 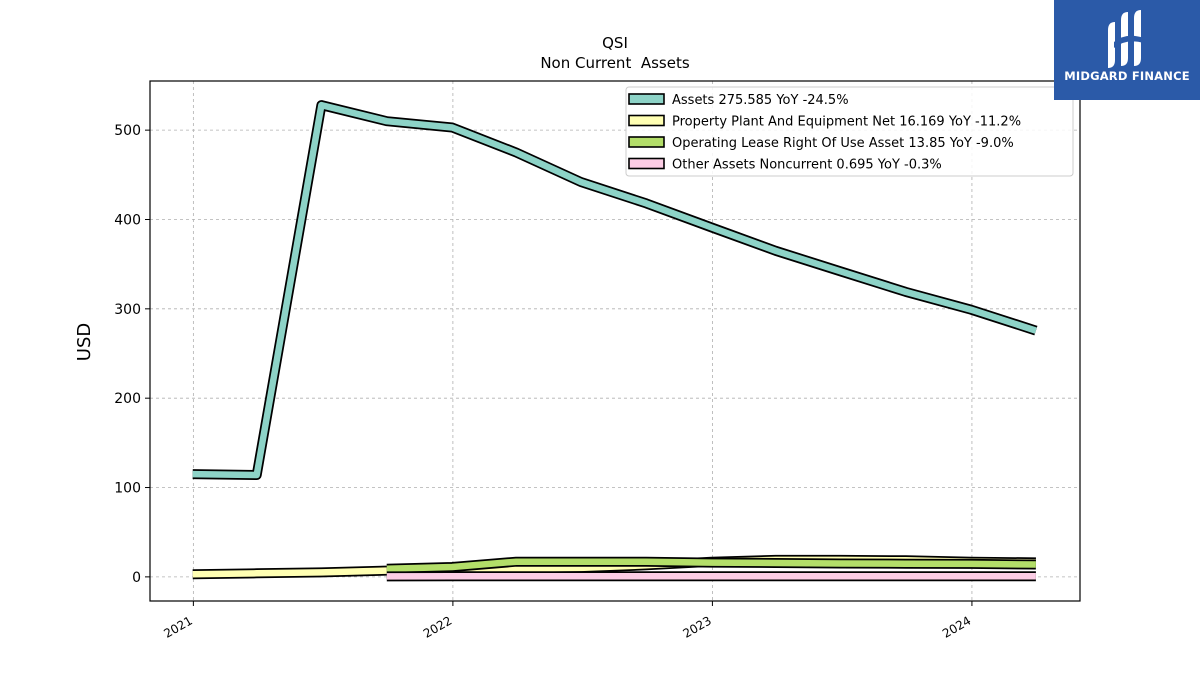 What do you see at coordinates (127, 310) in the screenshot?
I see `y-tick-label: 300` at bounding box center [127, 310].